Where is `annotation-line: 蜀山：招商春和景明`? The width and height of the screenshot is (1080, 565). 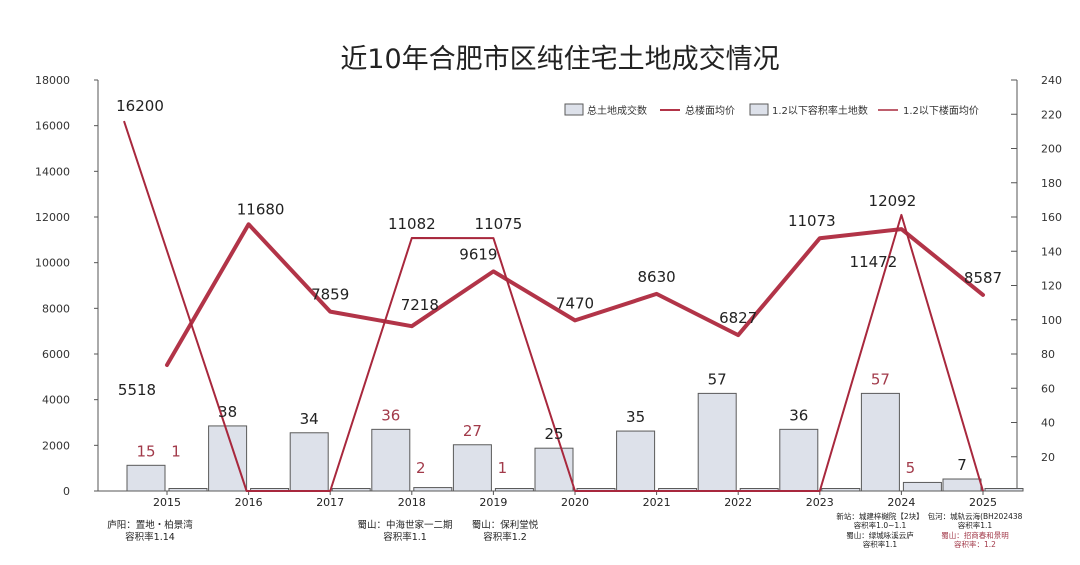 annotation-line: 蜀山：招商春和景明 is located at coordinates (975, 535).